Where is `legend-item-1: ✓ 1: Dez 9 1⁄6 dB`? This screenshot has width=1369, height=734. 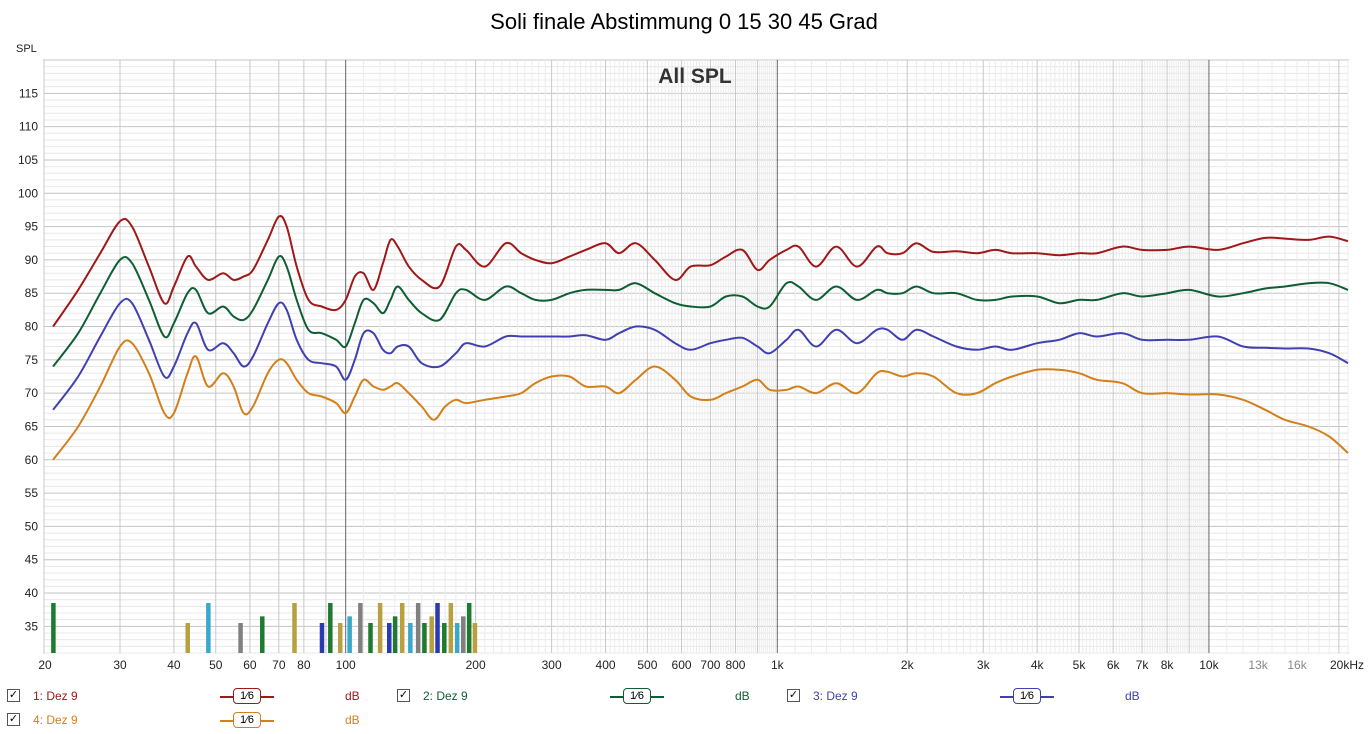
legend-item-1: ✓ 1: Dez 9 1⁄6 dB is located at coordinates (197, 696).